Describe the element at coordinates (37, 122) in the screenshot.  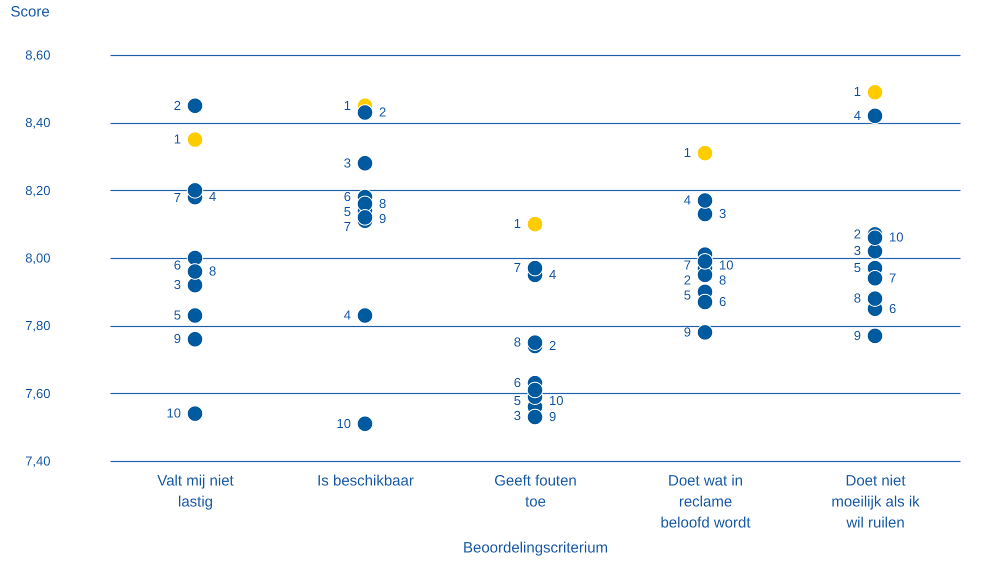
I see `y-tick-label: 8,40` at that location.